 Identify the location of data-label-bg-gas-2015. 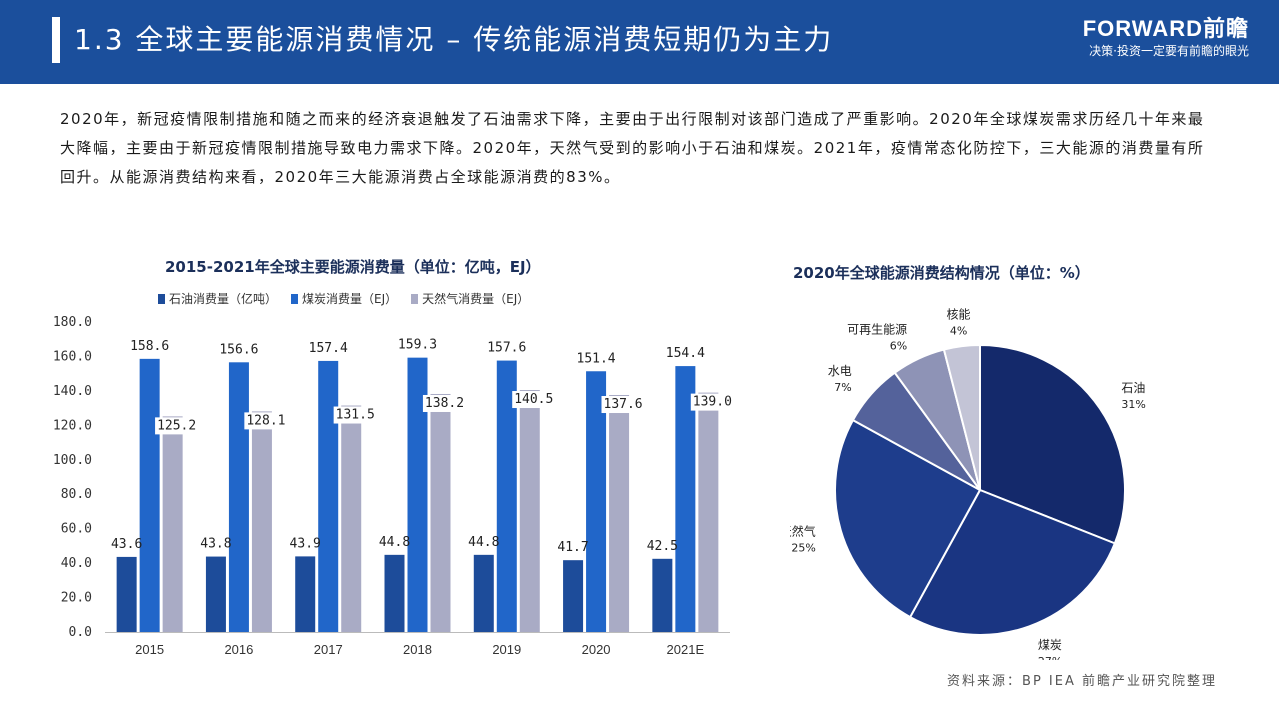
(177, 426).